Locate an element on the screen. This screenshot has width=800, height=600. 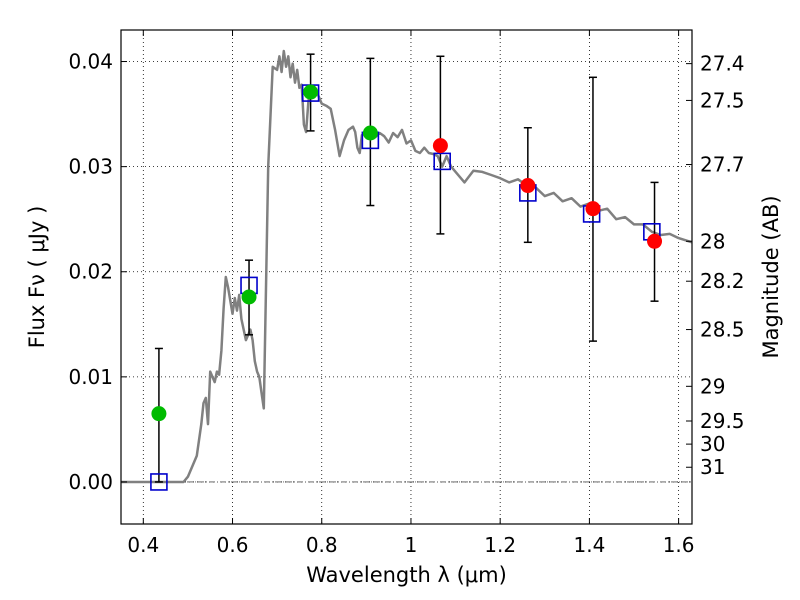
right-tick-label: 29 is located at coordinates (712, 386).